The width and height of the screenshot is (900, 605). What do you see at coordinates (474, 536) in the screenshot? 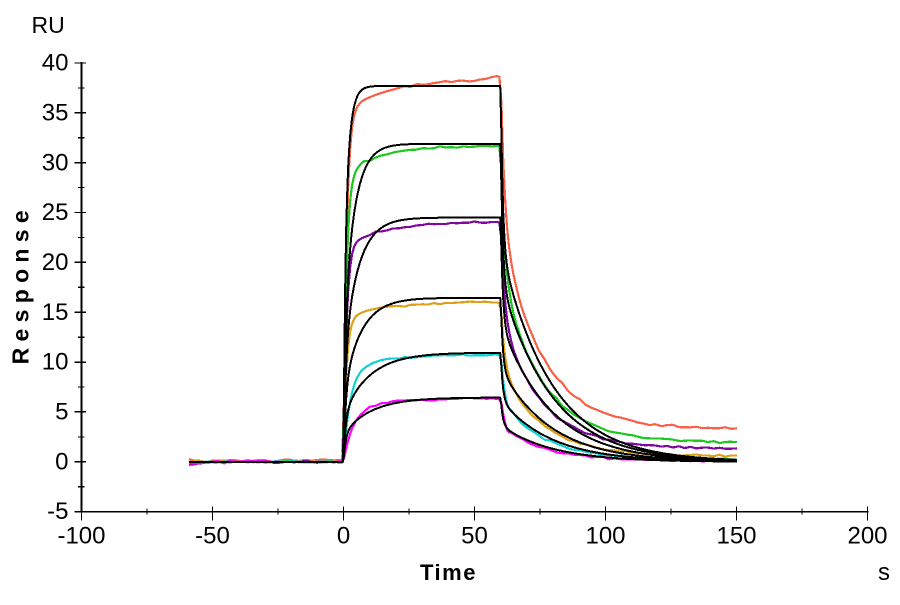
I see `svg-text: 50` at bounding box center [474, 536].